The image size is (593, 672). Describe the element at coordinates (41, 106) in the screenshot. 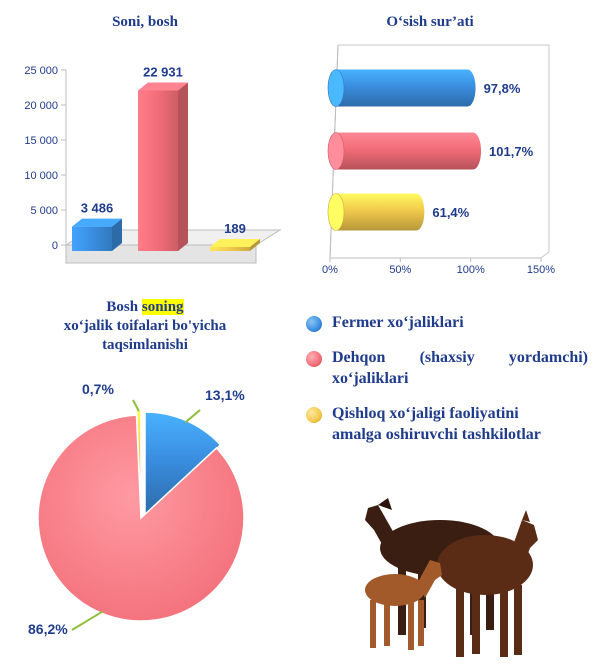

I see `y-tick-label-4: 20 000` at that location.